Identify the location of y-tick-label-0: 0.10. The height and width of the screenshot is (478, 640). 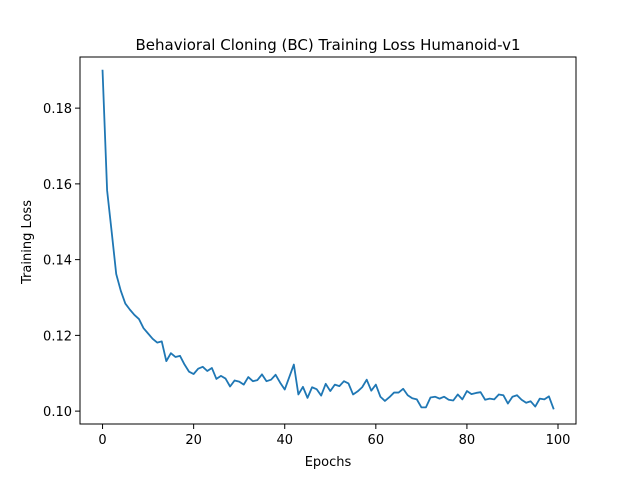
(57, 412).